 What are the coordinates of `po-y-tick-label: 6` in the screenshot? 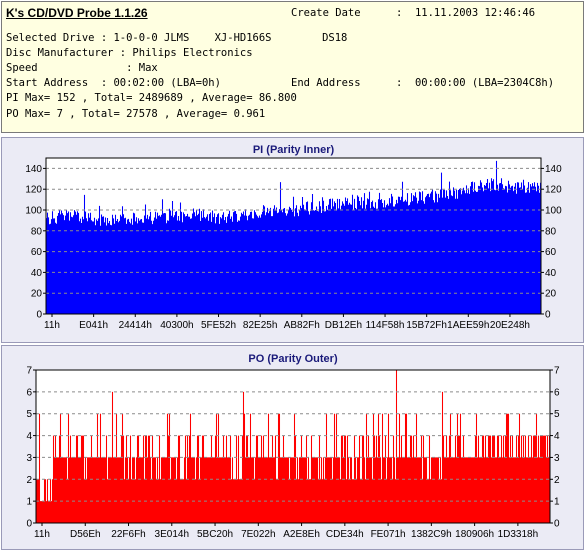 It's located at (29, 392).